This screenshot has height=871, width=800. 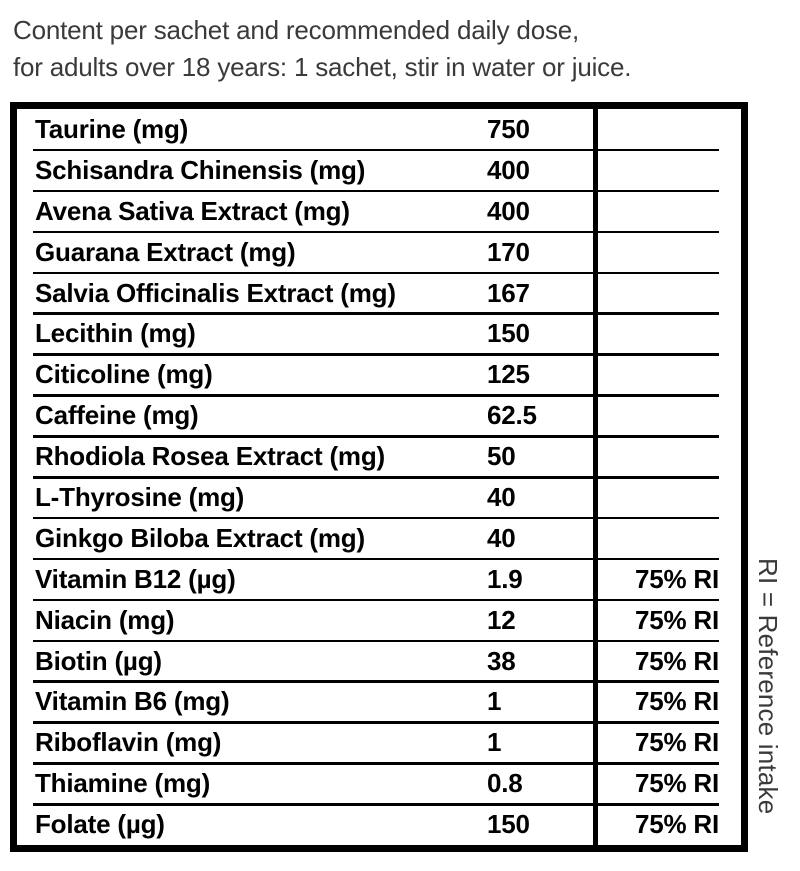 What do you see at coordinates (508, 292) in the screenshot?
I see `amount-value: 167` at bounding box center [508, 292].